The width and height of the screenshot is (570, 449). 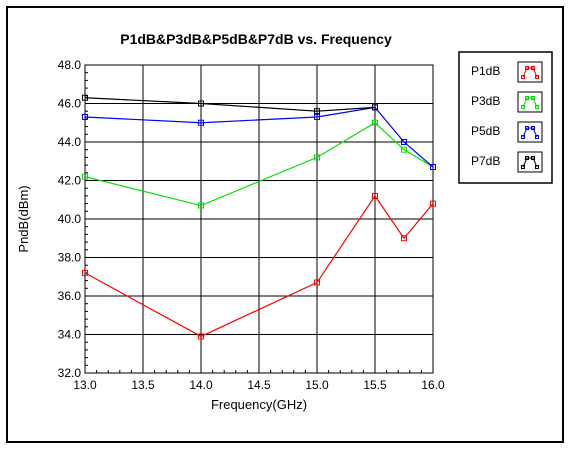 I want to click on x-tick-labels: 13.0 13.5 14.0 14.5 15.0 15.5 16.0, so click(x=259, y=385).